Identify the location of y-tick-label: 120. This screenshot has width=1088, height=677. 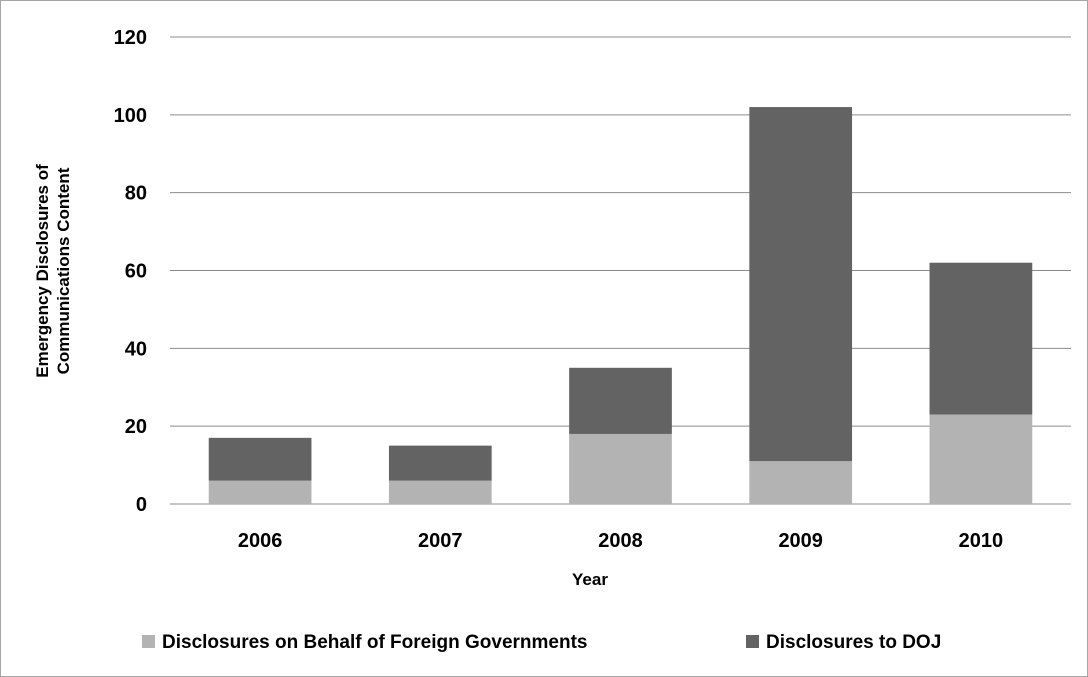
(130, 38).